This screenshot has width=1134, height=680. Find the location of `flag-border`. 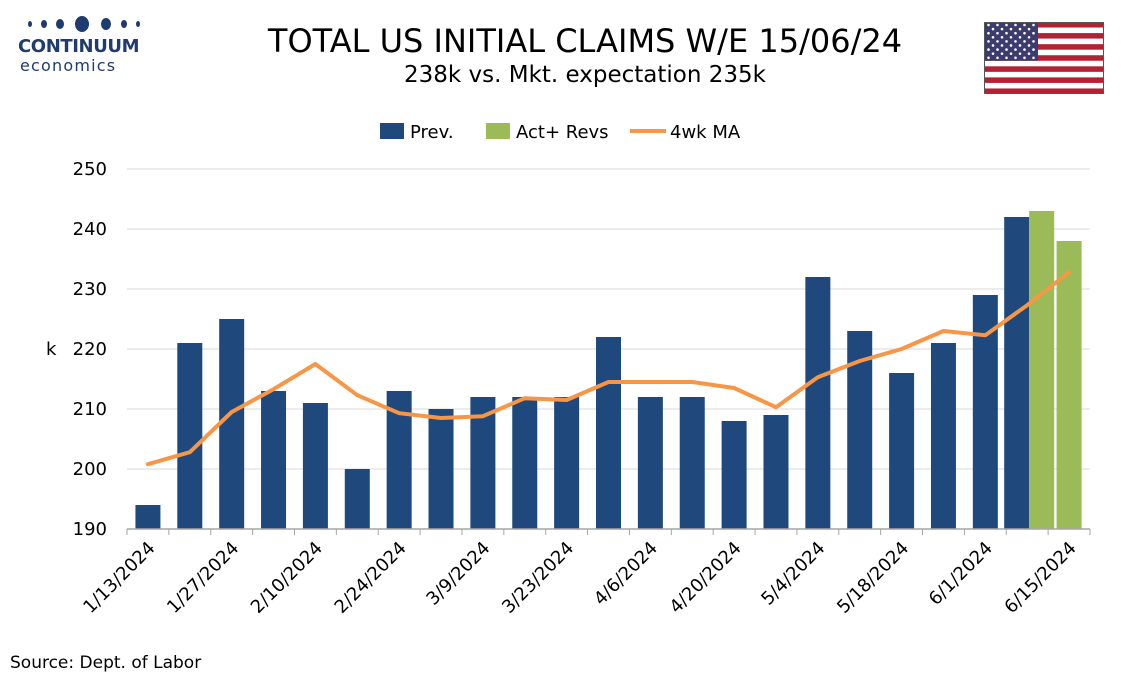

flag-border is located at coordinates (1044, 58).